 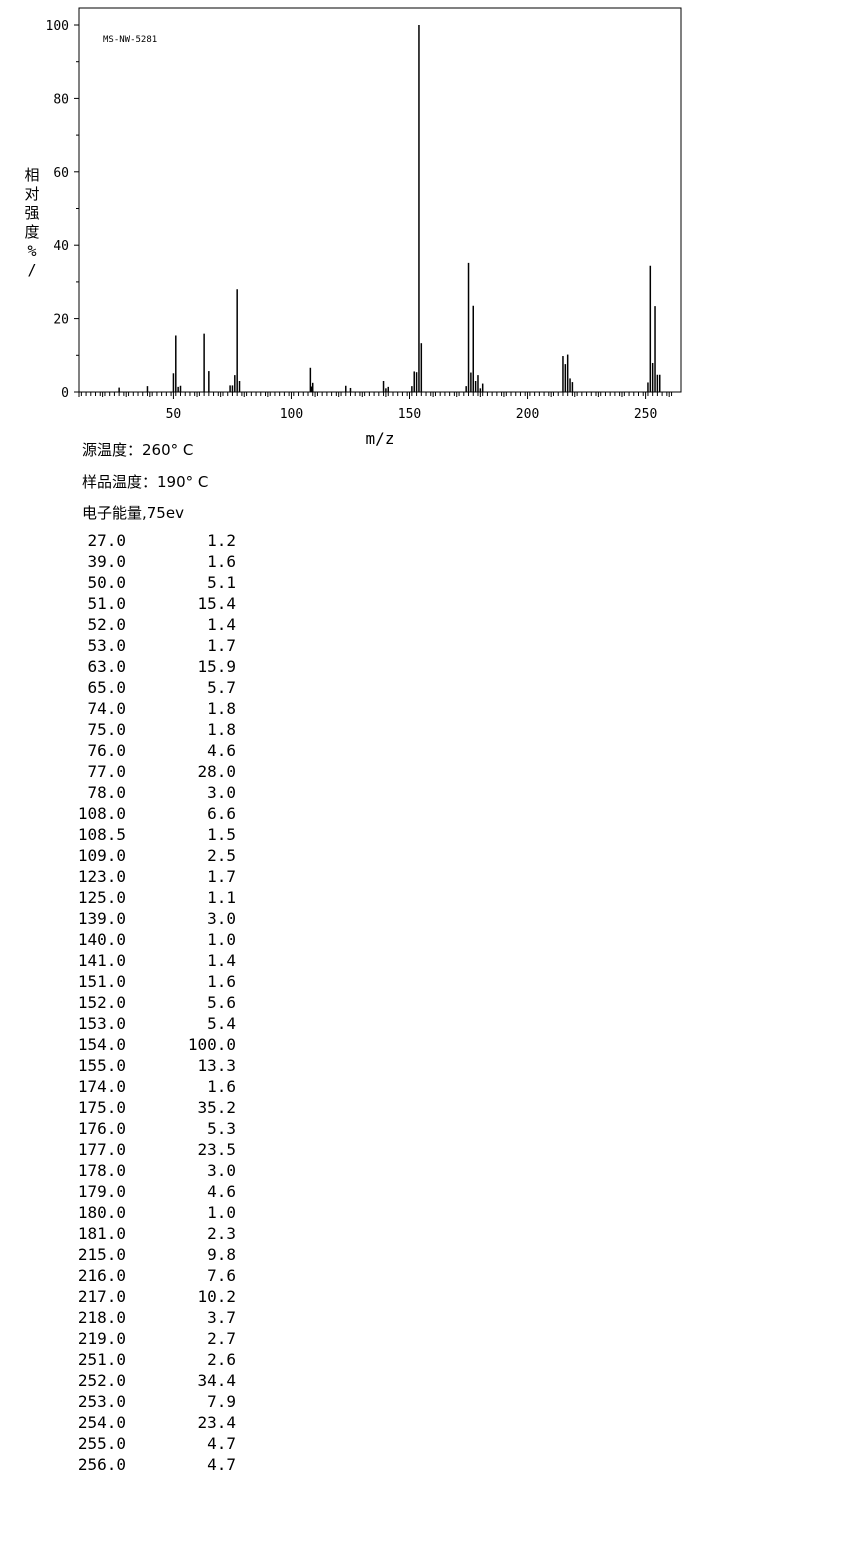 What do you see at coordinates (380, 438) in the screenshot?
I see `x-axis-label: m/z` at bounding box center [380, 438].